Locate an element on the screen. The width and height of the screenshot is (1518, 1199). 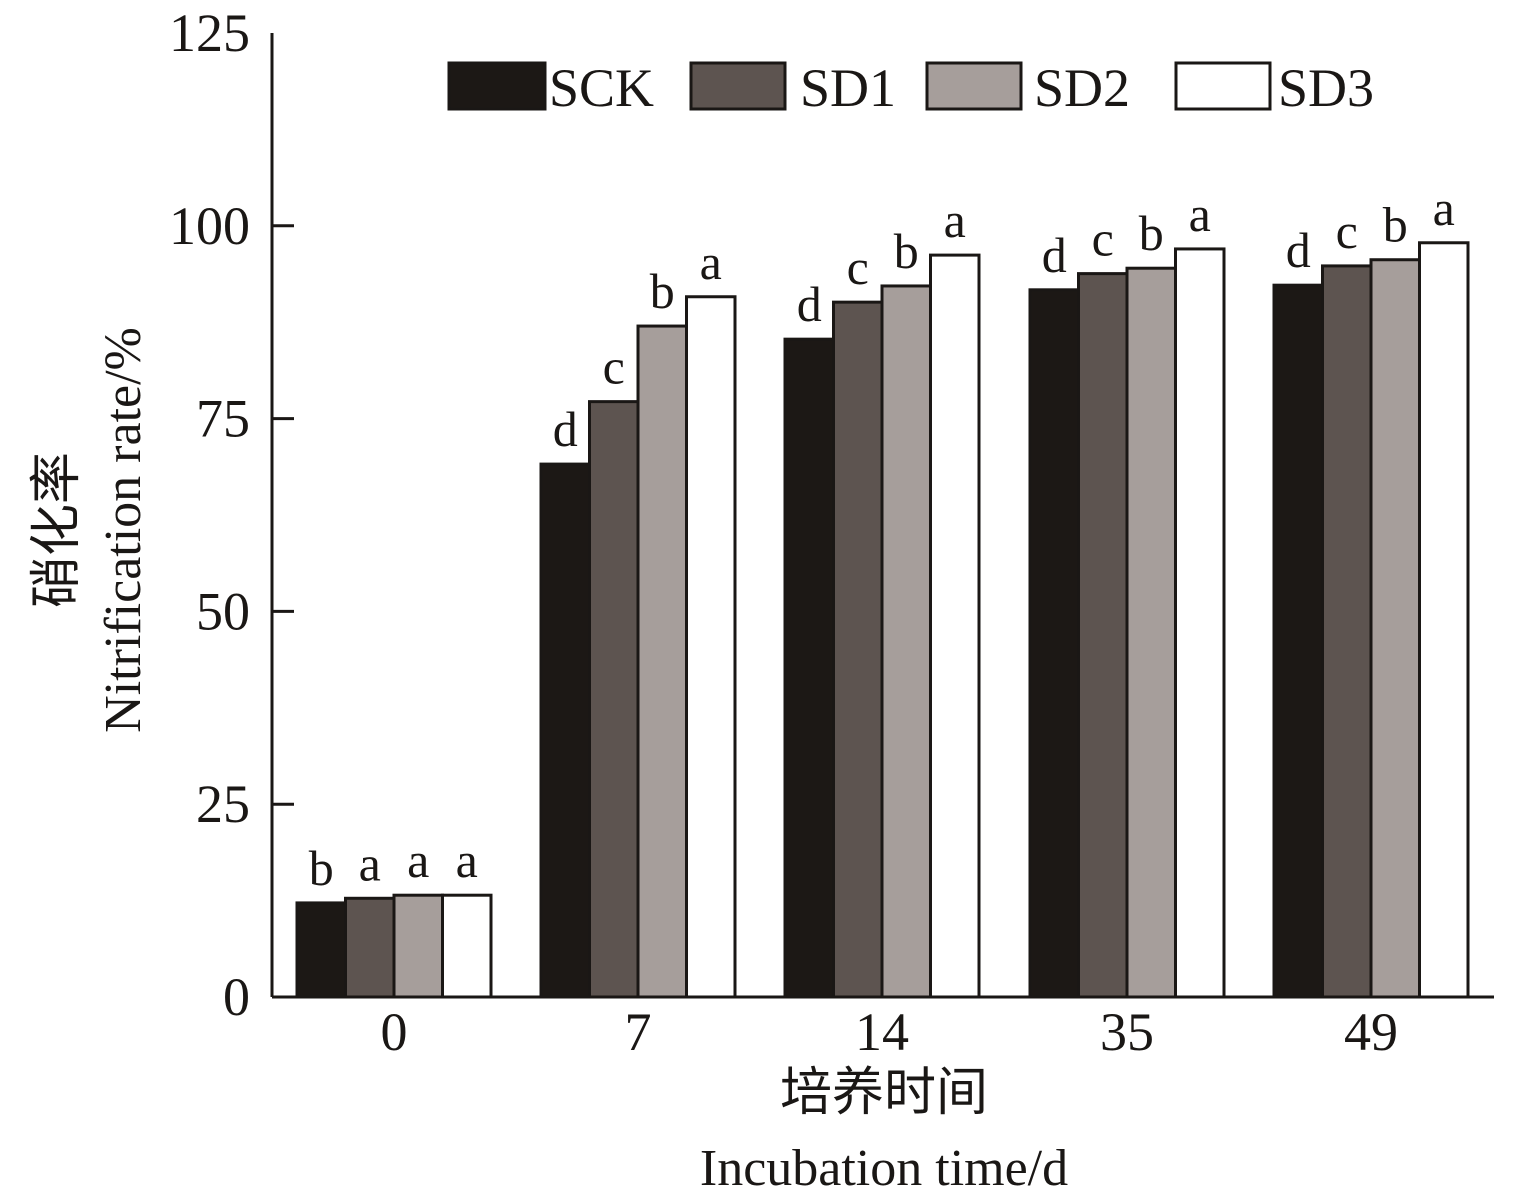
x-tick-label: 7 is located at coordinates (638, 1032).